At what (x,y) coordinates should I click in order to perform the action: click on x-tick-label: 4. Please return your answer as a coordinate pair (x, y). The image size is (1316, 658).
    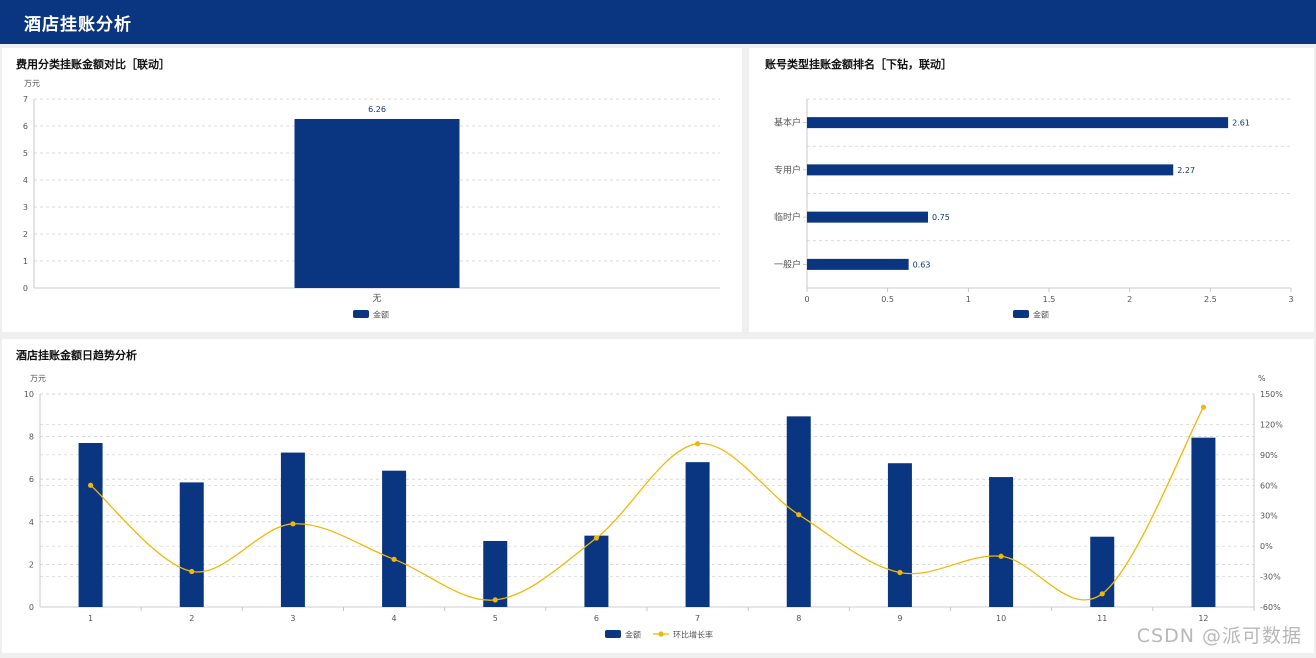
    Looking at the image, I should click on (394, 618).